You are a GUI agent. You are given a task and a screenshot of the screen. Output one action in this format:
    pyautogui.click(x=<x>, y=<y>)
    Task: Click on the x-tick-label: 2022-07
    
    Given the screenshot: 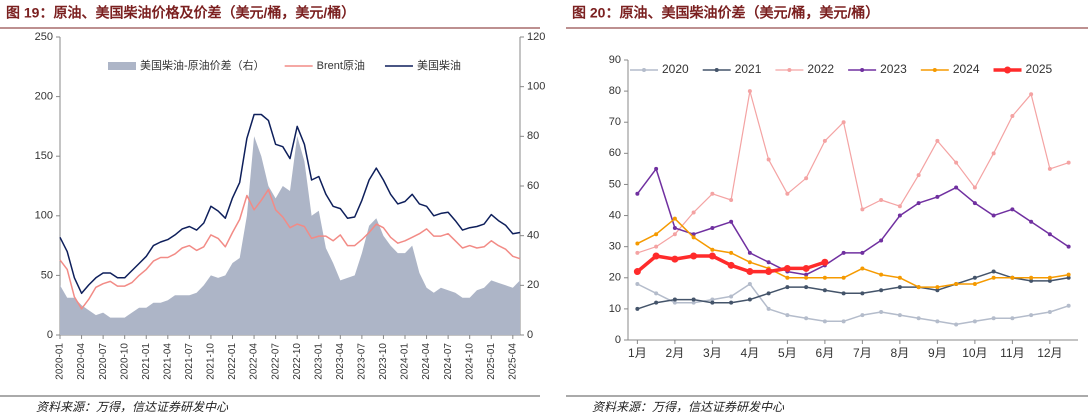 What is the action you would take?
    pyautogui.click(x=275, y=361)
    